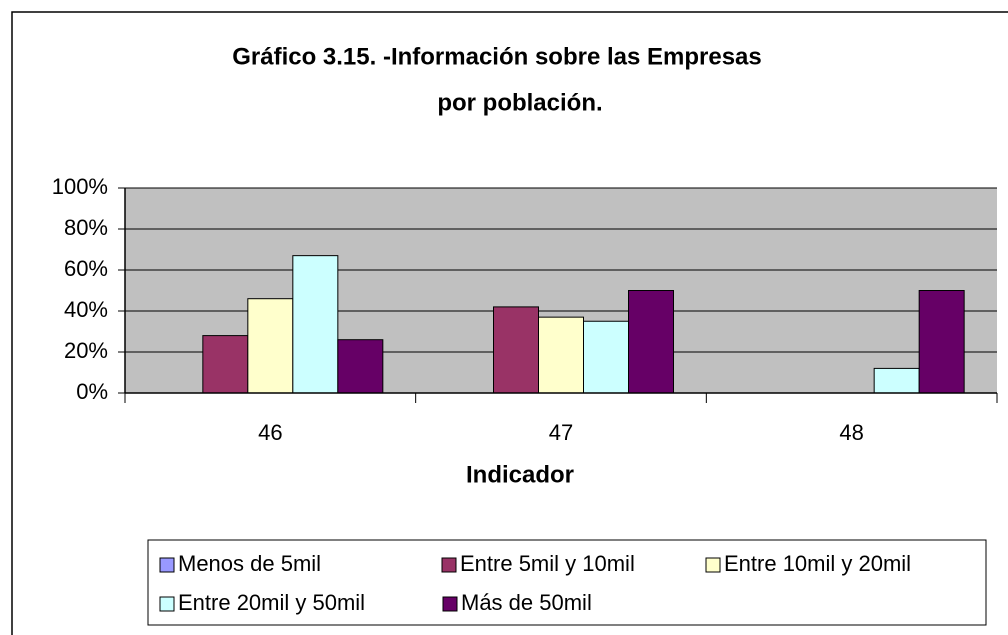 Image resolution: width=1008 pixels, height=635 pixels. Describe the element at coordinates (86, 227) in the screenshot. I see `y-tick-label: 80%` at that location.